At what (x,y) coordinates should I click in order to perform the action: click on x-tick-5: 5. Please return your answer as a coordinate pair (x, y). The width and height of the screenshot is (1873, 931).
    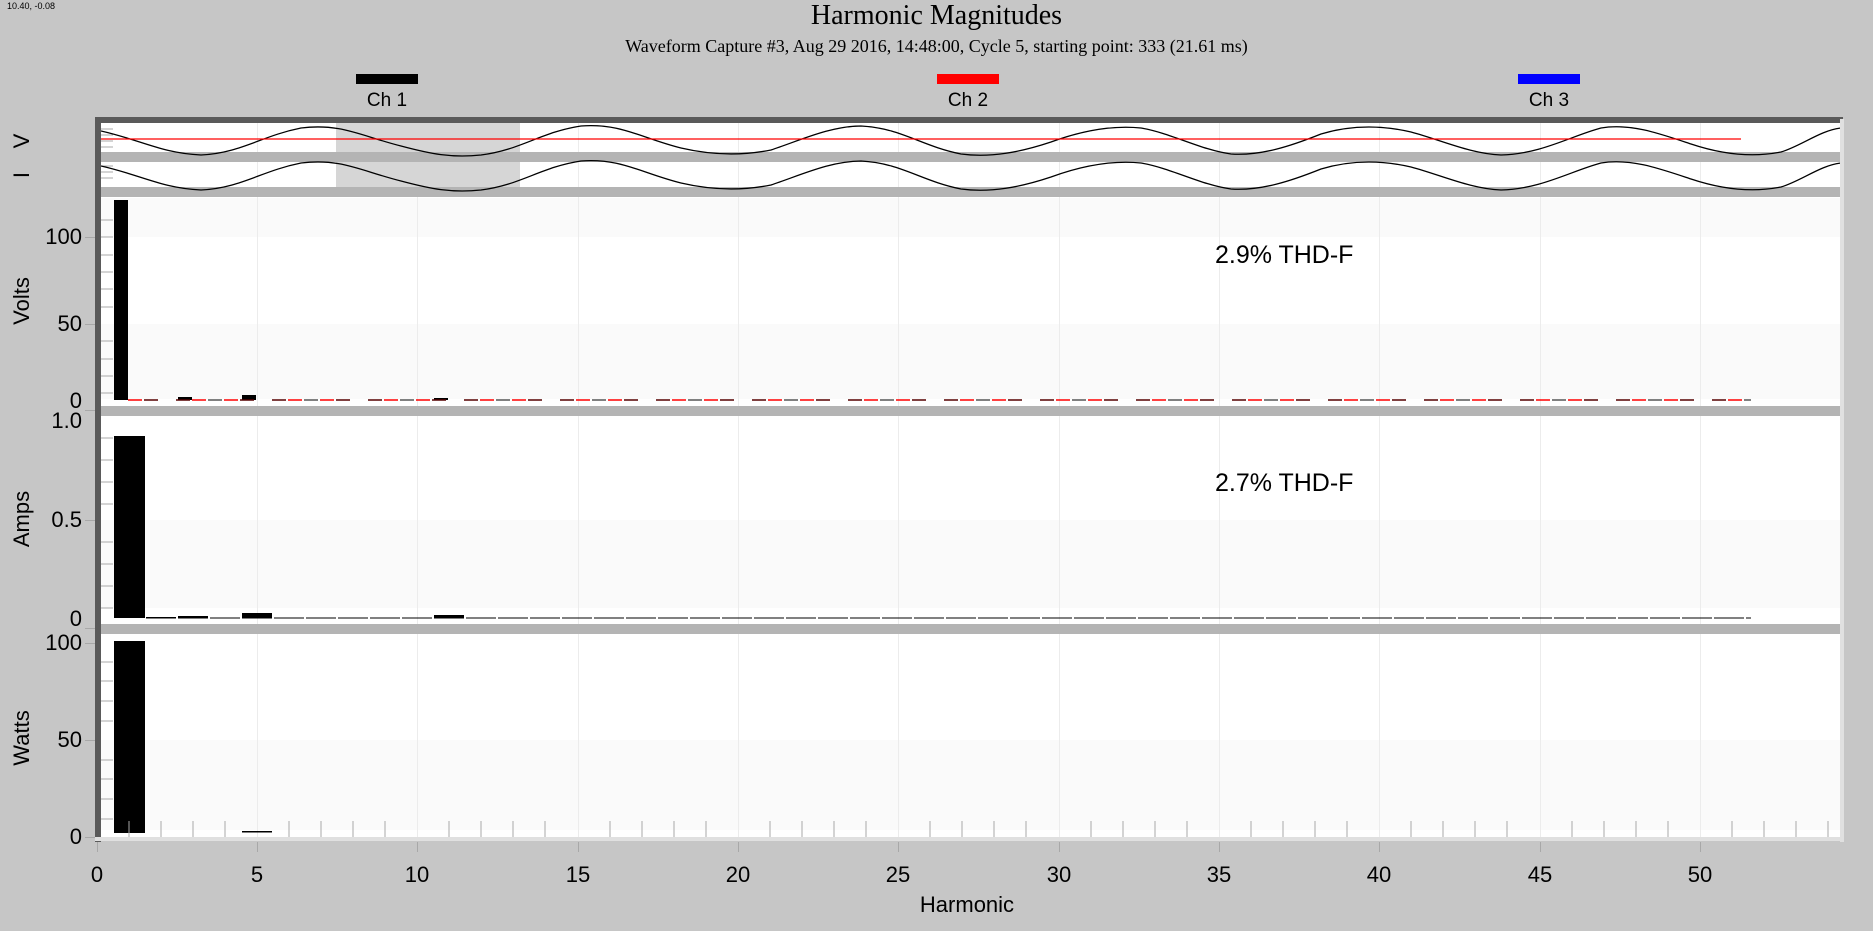
    Looking at the image, I should click on (257, 874).